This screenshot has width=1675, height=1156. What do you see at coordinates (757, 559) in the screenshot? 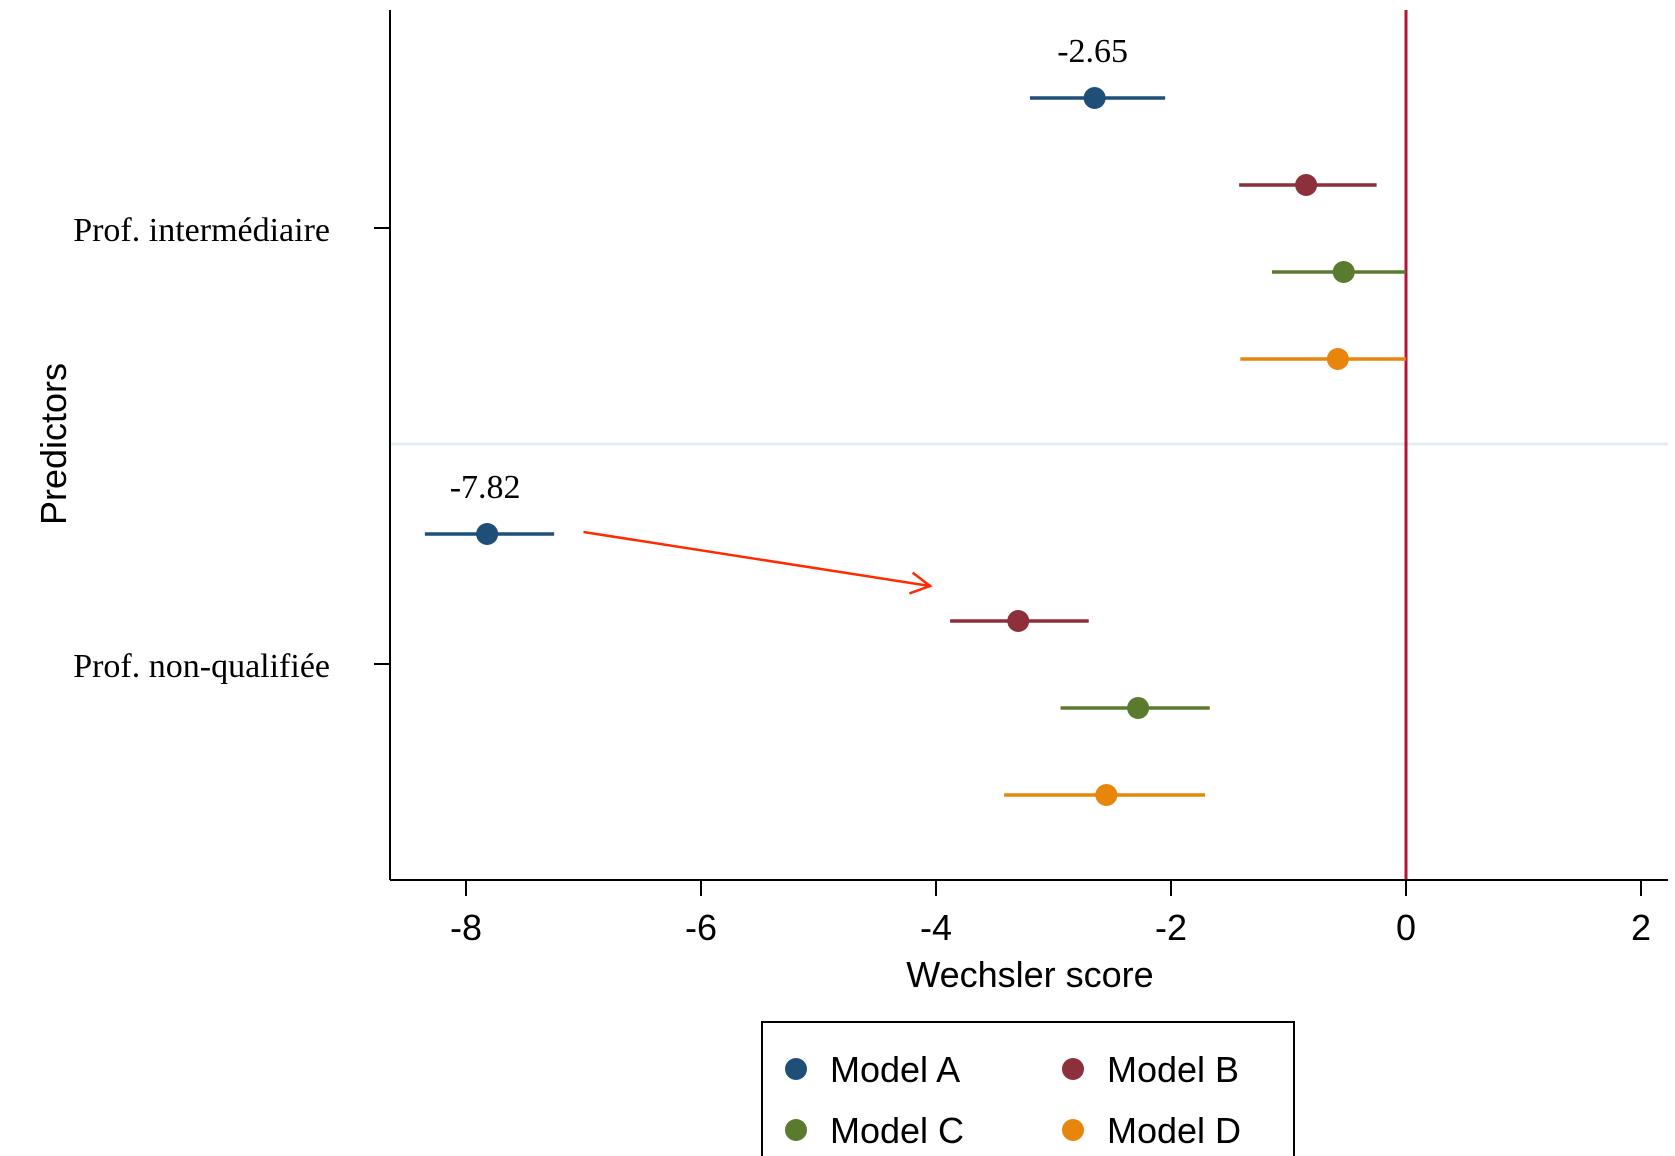
I see `arrow-shaft` at bounding box center [757, 559].